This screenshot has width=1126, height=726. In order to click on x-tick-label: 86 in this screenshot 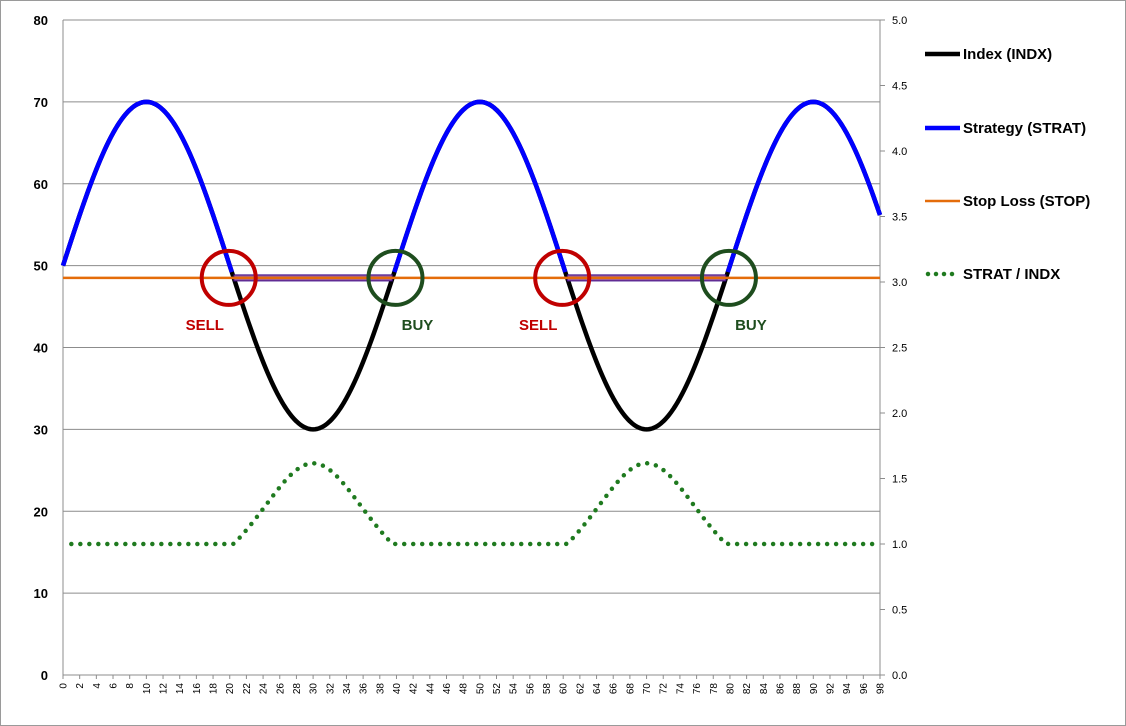, I will do `click(780, 689)`.